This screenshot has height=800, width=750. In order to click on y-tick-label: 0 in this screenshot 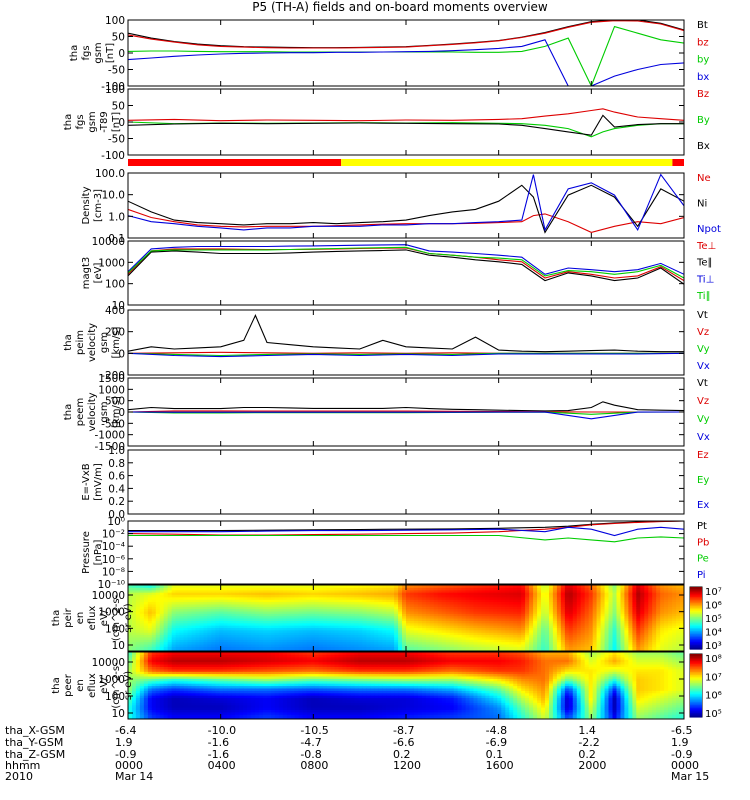, I will do `click(121, 354)`.